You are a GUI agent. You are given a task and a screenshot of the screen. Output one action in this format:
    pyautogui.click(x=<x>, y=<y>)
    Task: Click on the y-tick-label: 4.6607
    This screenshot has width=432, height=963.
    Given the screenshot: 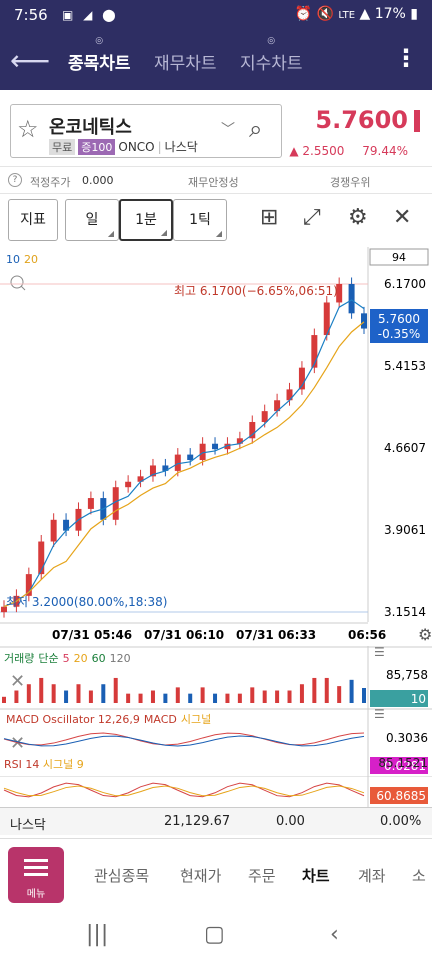 What is the action you would take?
    pyautogui.click(x=405, y=448)
    